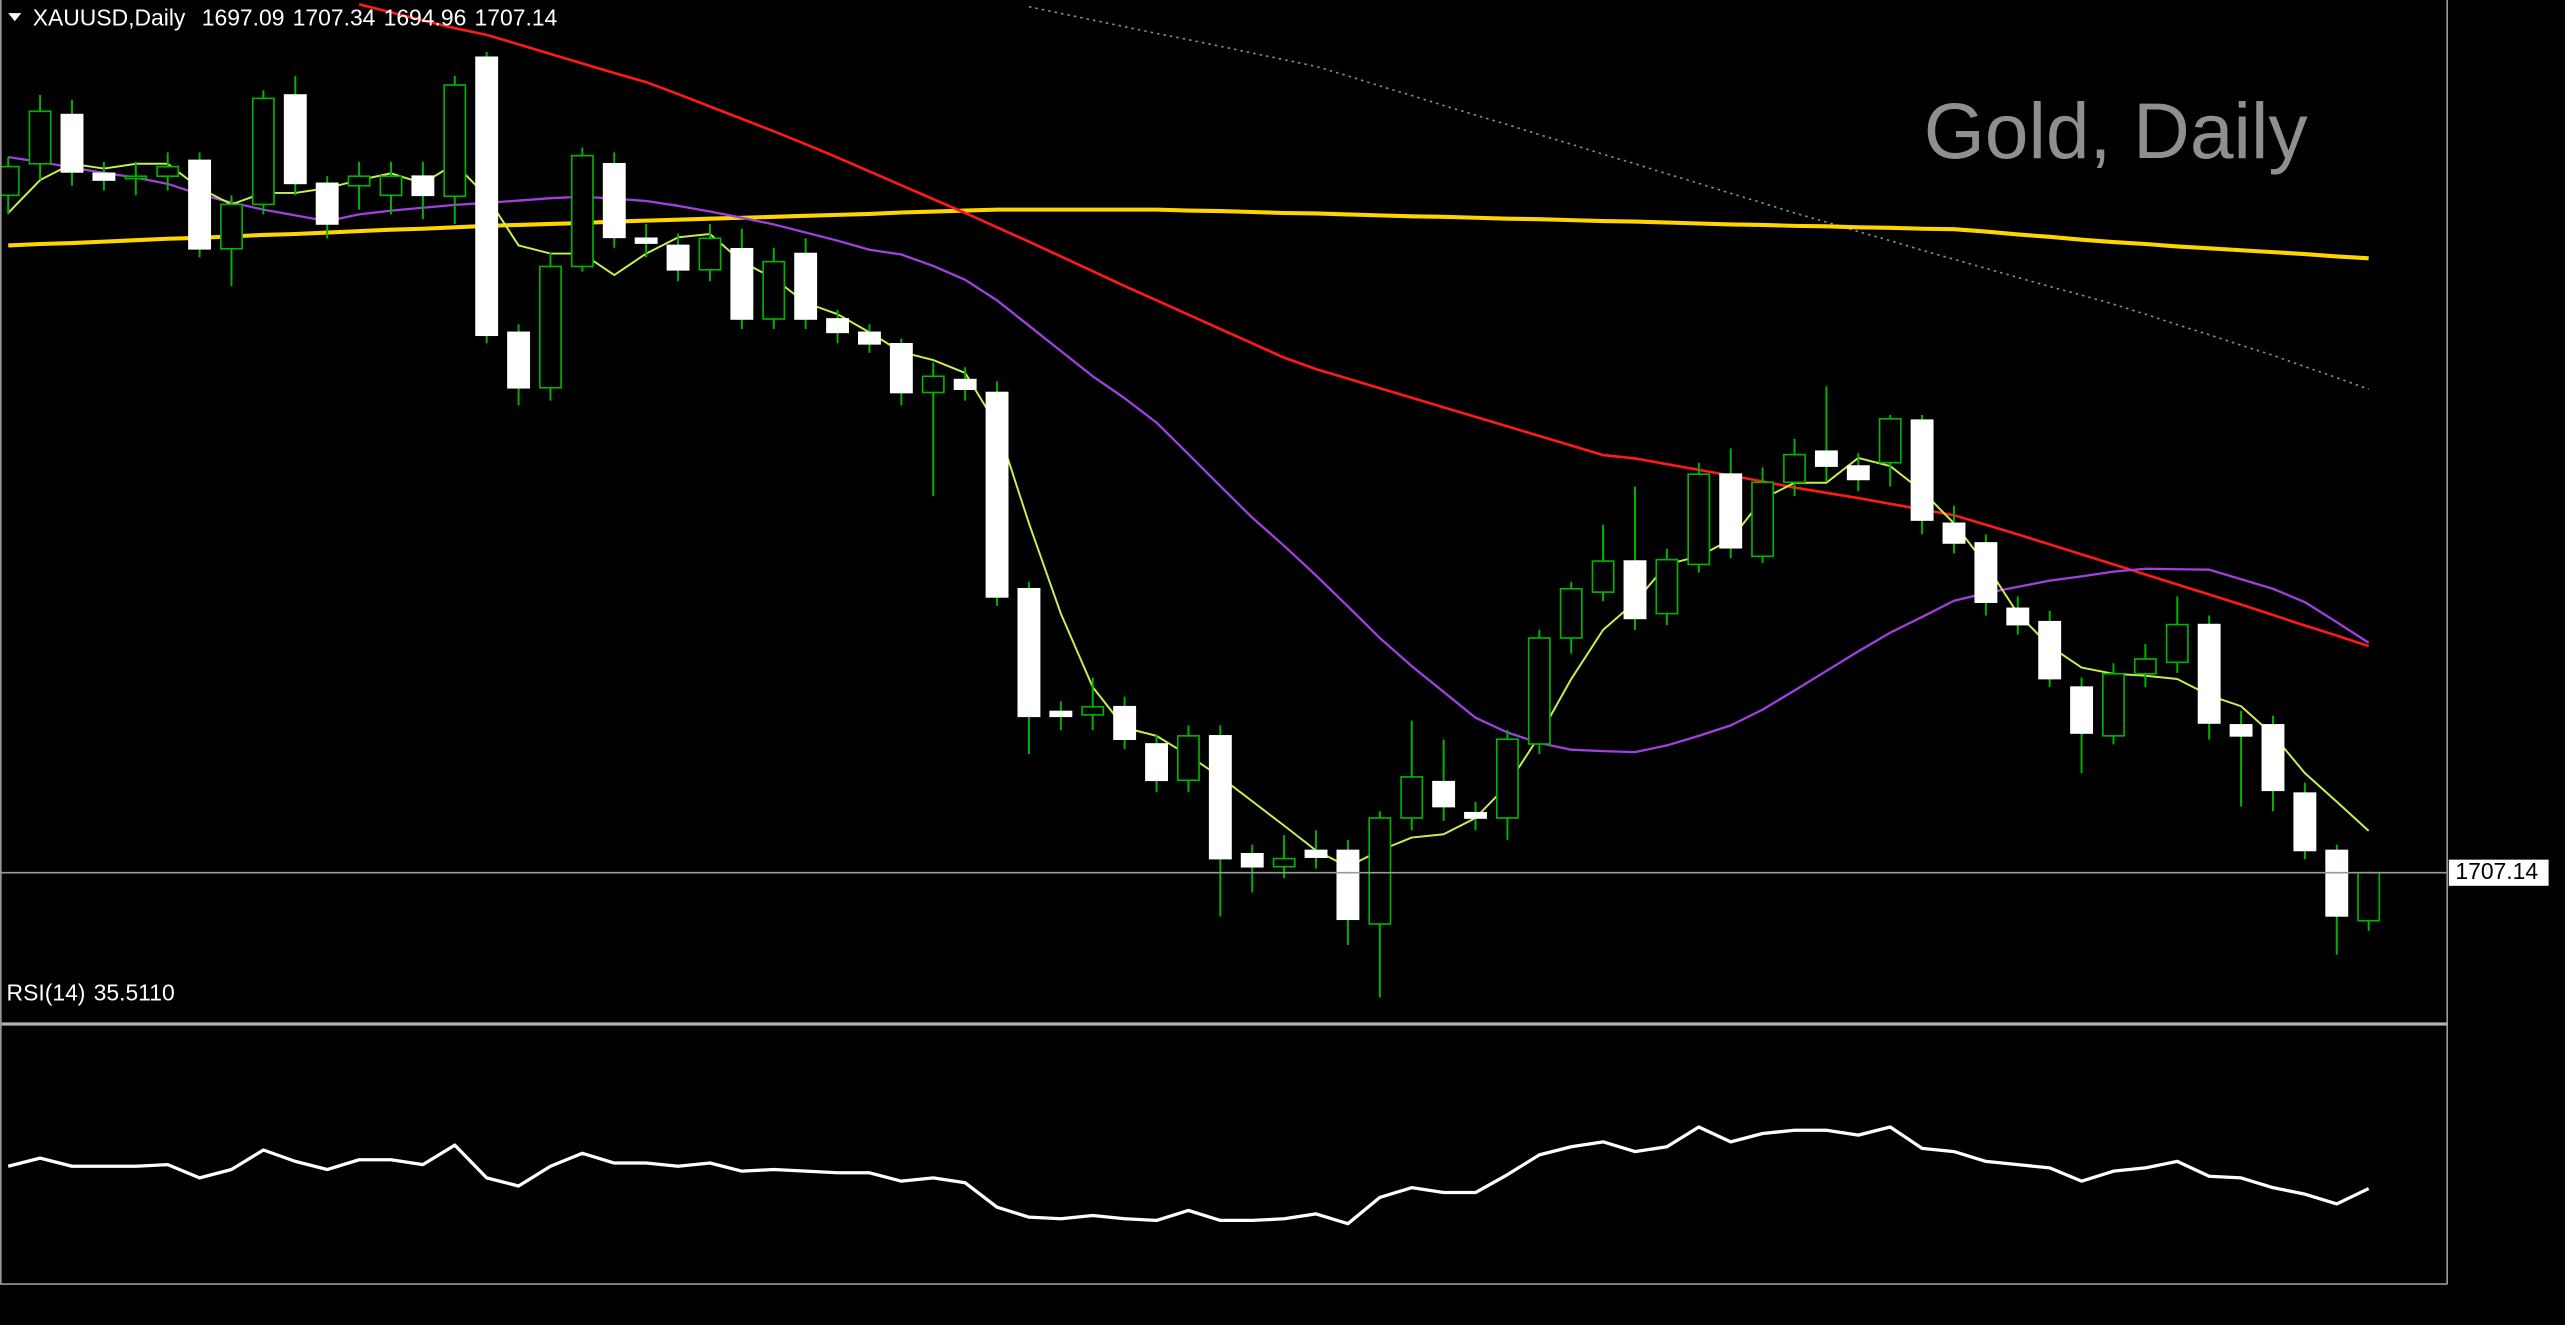 Image resolution: width=2565 pixels, height=1325 pixels. What do you see at coordinates (46, 993) in the screenshot?
I see `rsi-title: RSI(14)` at bounding box center [46, 993].